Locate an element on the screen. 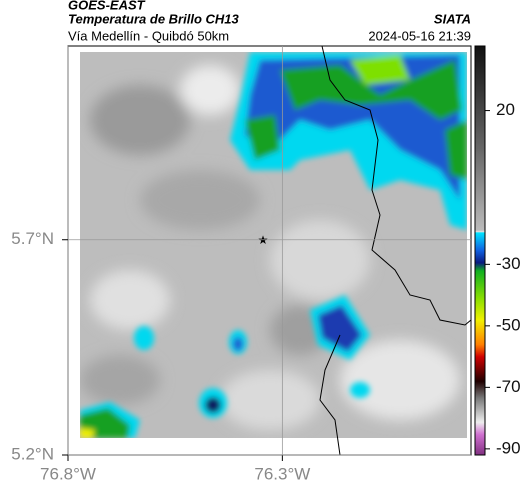 This screenshot has width=526, height=491. y-tick-label: 5.2°N is located at coordinates (32, 453).